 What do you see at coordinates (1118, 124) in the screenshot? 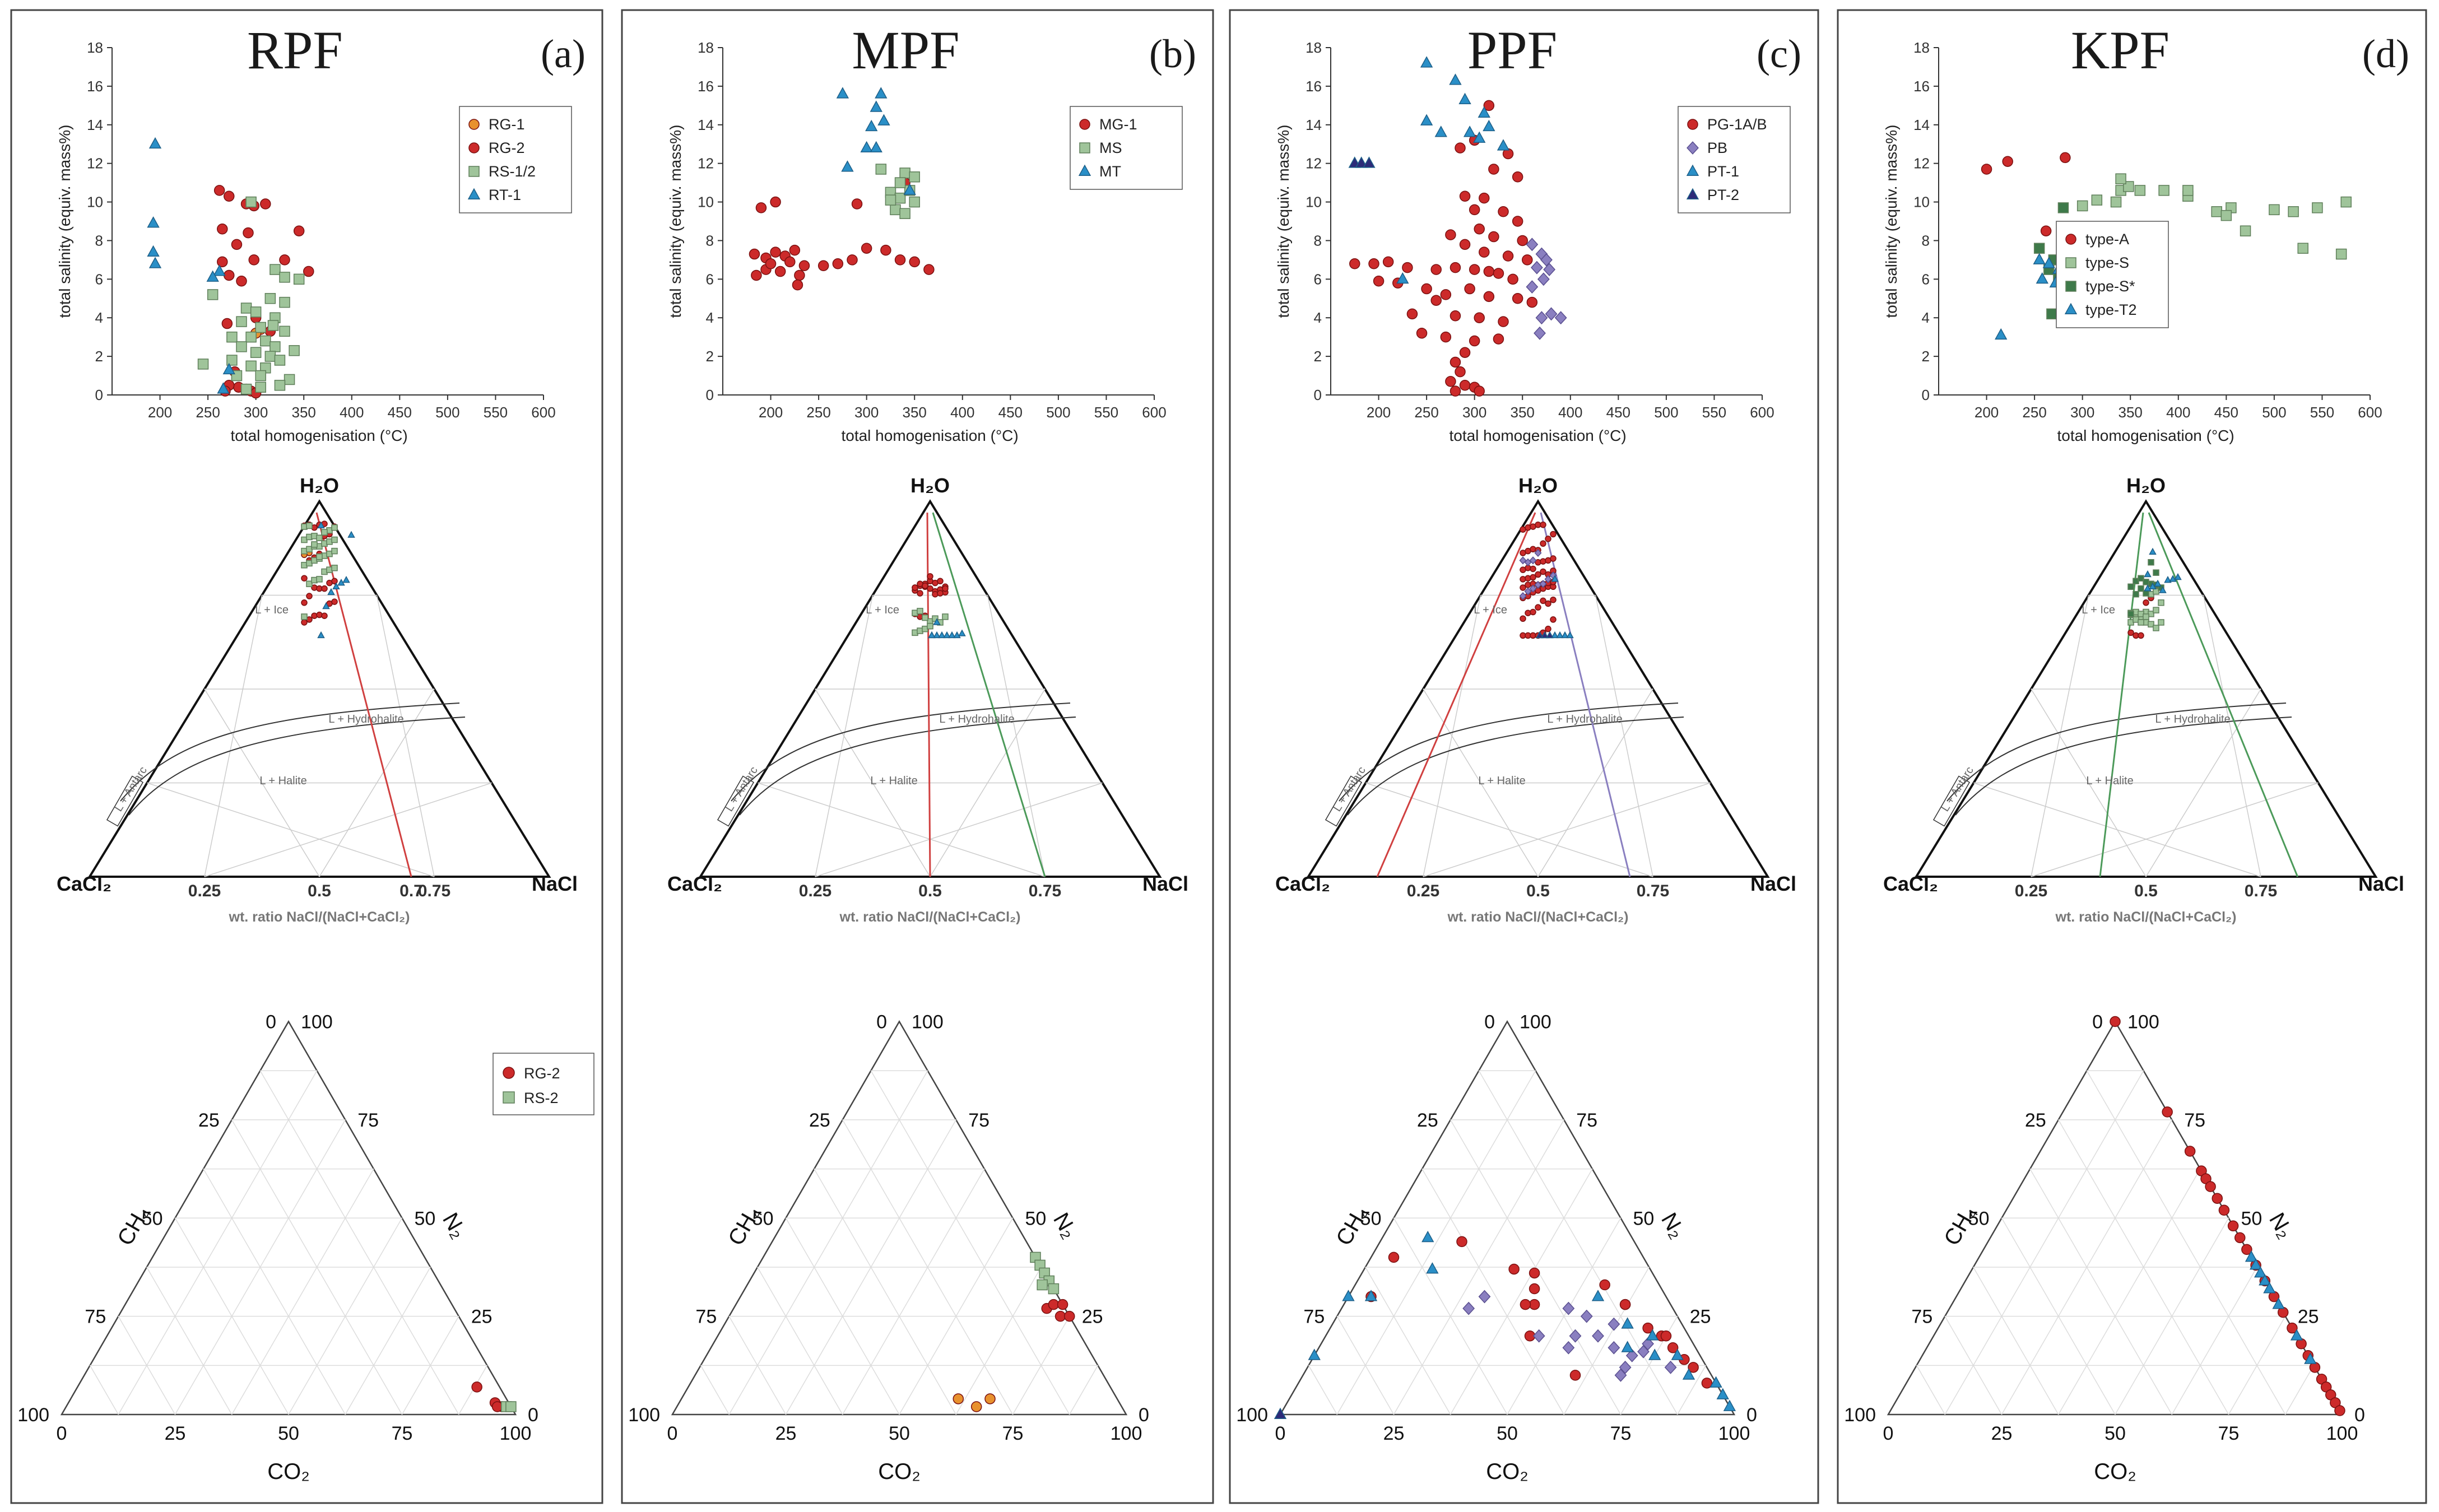
I see `legend-label: MG-1` at bounding box center [1118, 124].